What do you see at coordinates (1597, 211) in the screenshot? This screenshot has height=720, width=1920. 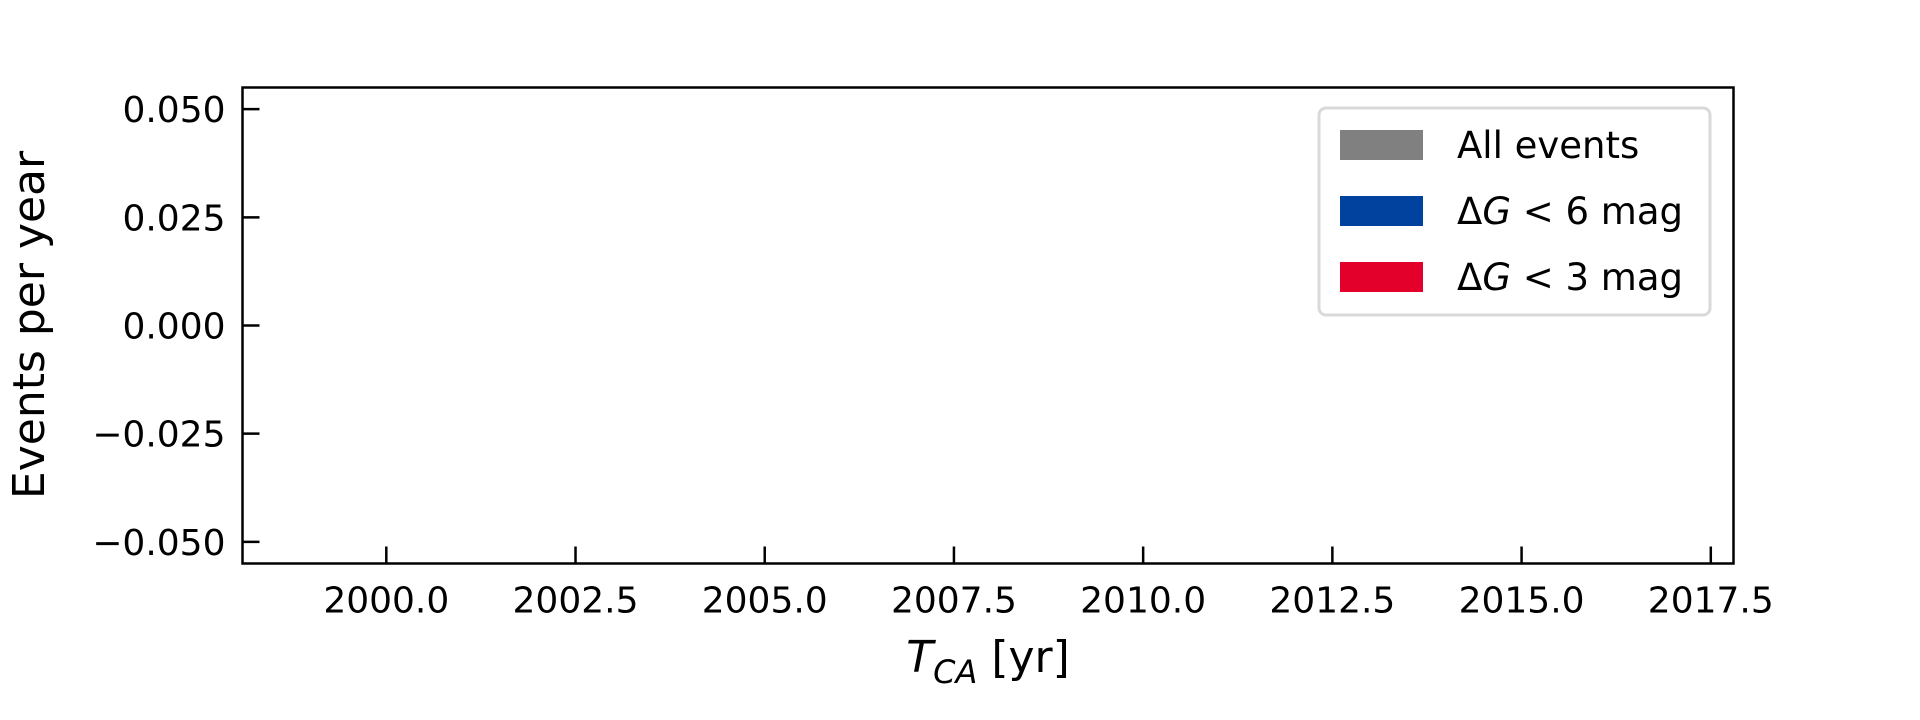 I see `legend-label-part: < 6 mag` at bounding box center [1597, 211].